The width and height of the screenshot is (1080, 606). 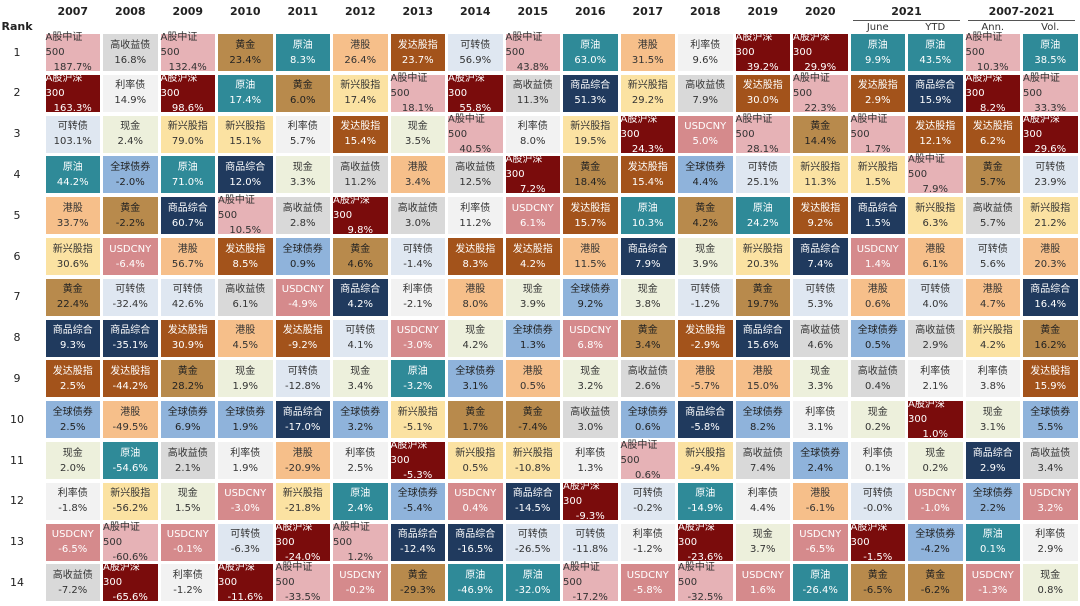 I want to click on asset-return: -5.4%, so click(x=418, y=509).